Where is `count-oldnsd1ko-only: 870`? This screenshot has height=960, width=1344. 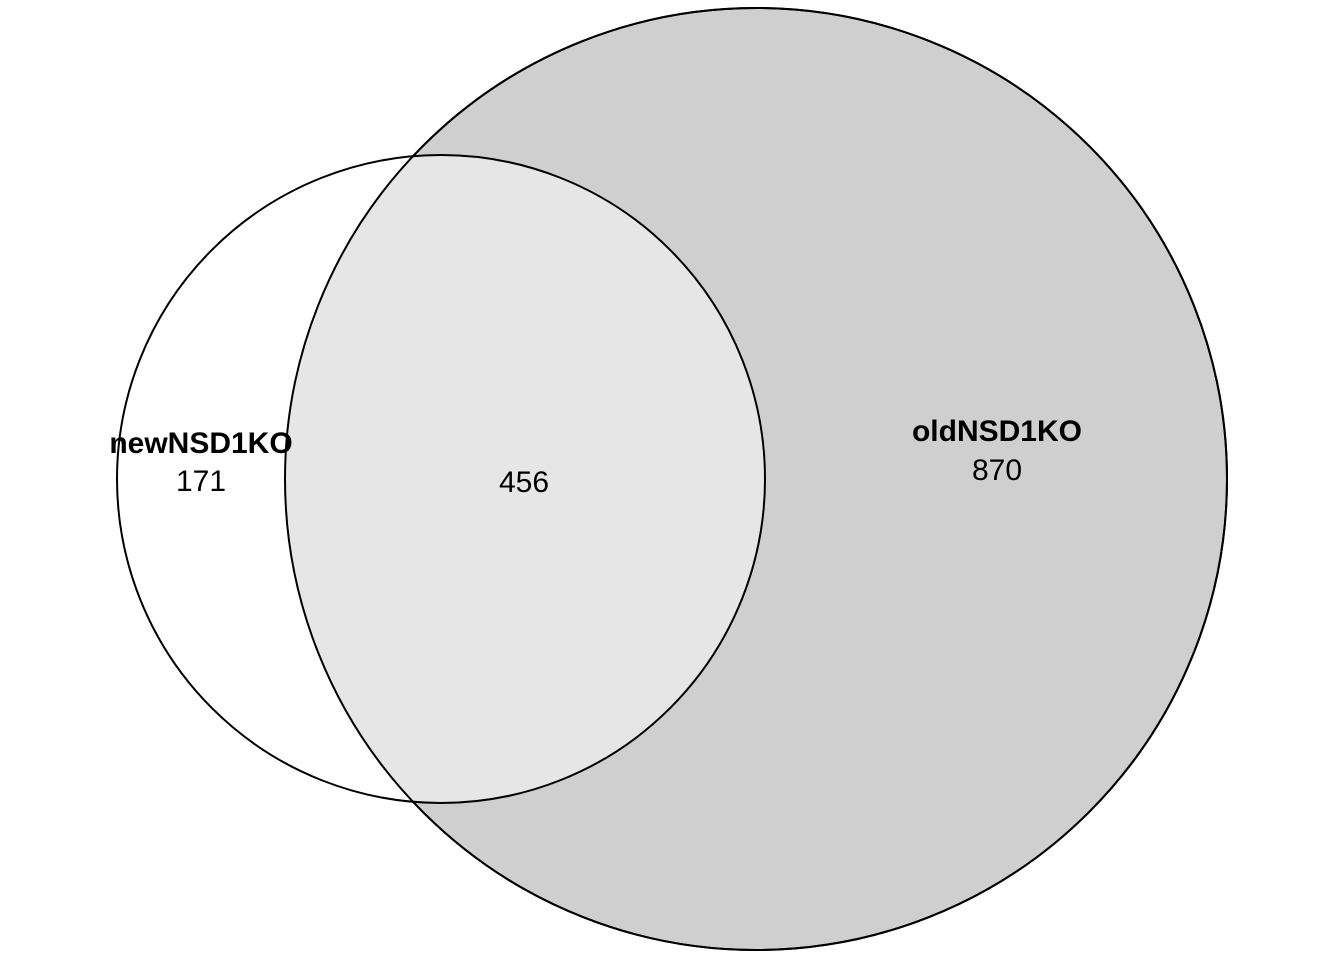
count-oldnsd1ko-only: 870 is located at coordinates (997, 470).